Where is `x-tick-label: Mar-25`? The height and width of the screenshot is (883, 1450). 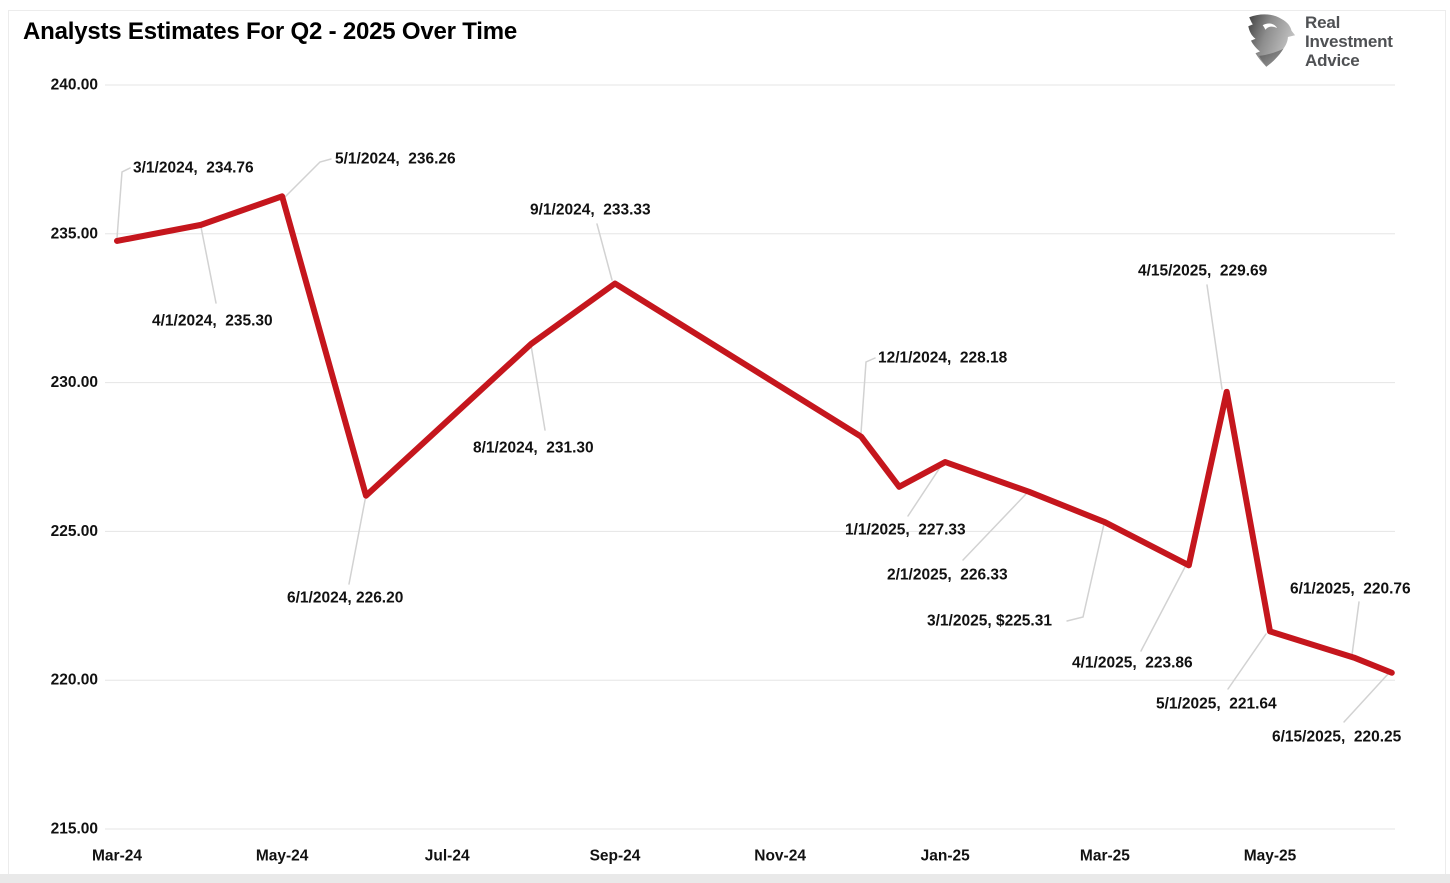 x-tick-label: Mar-25 is located at coordinates (1105, 856).